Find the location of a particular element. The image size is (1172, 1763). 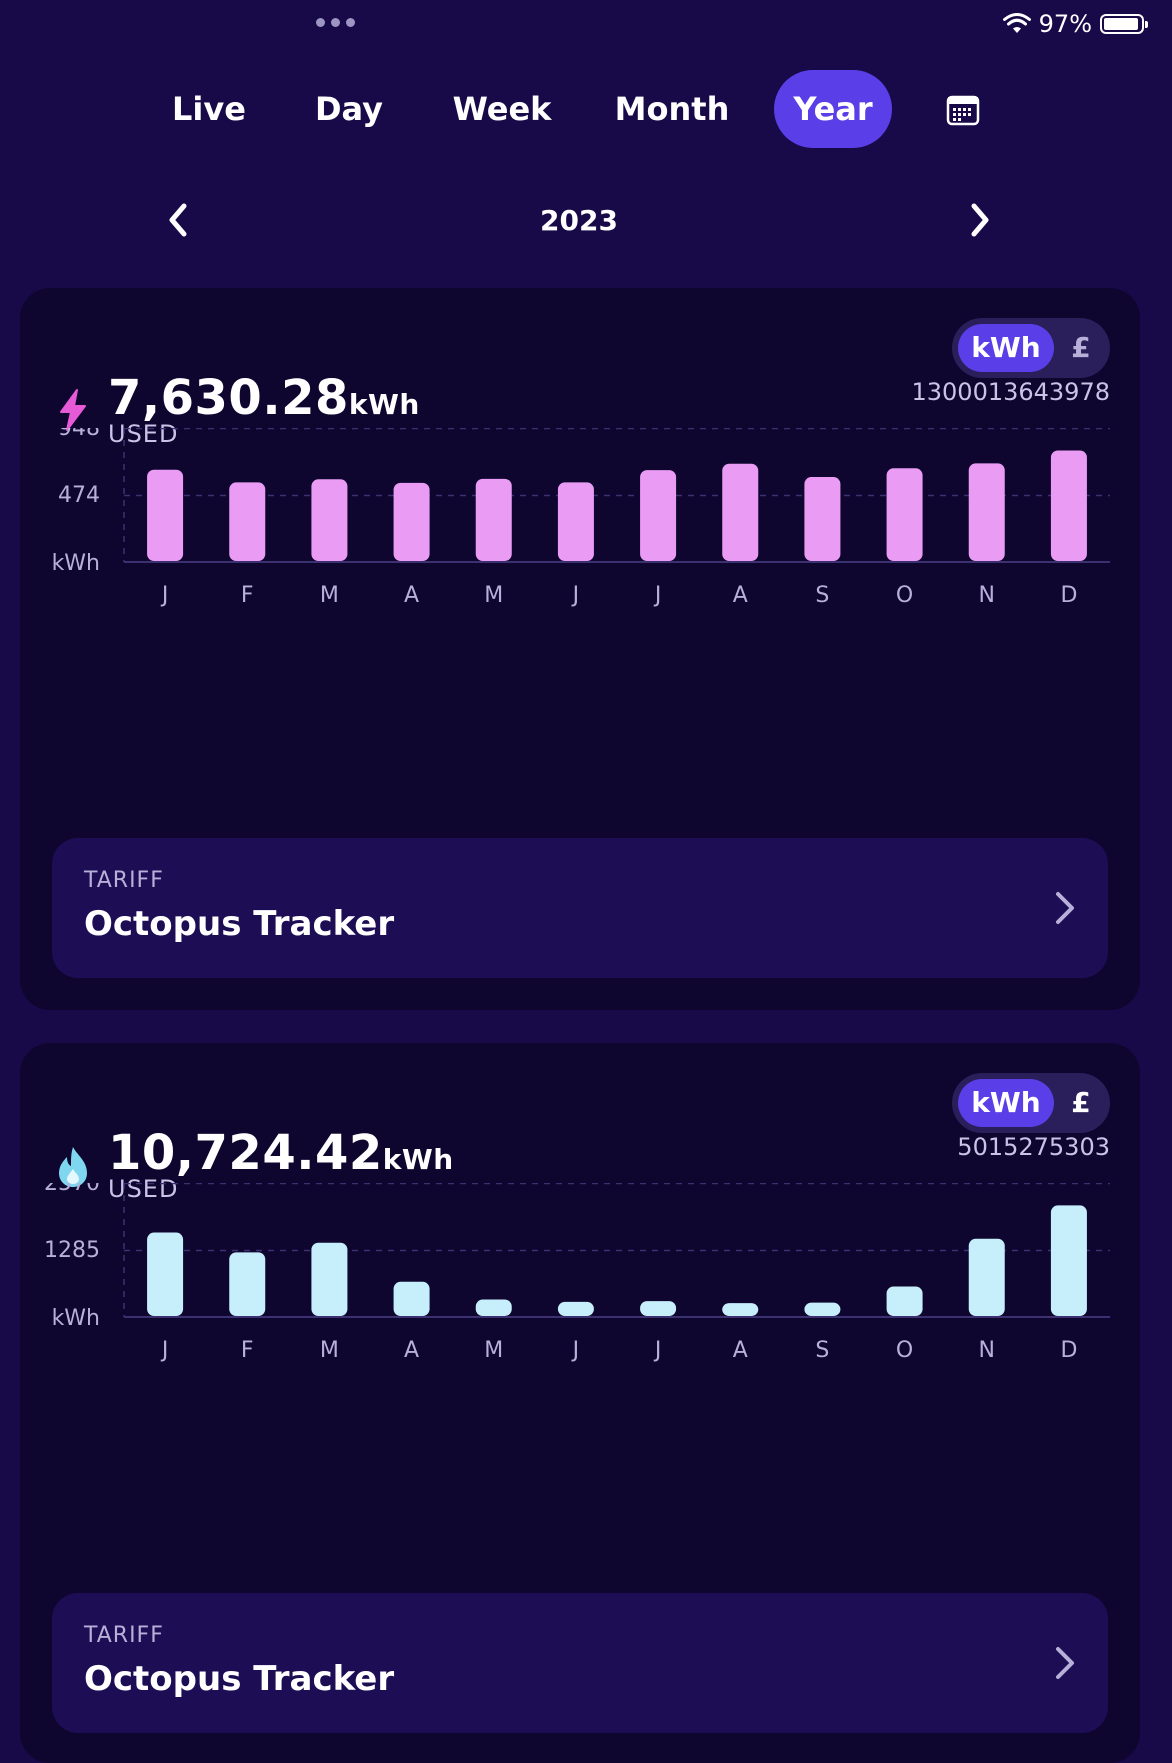

battery-icon is located at coordinates (1124, 24).